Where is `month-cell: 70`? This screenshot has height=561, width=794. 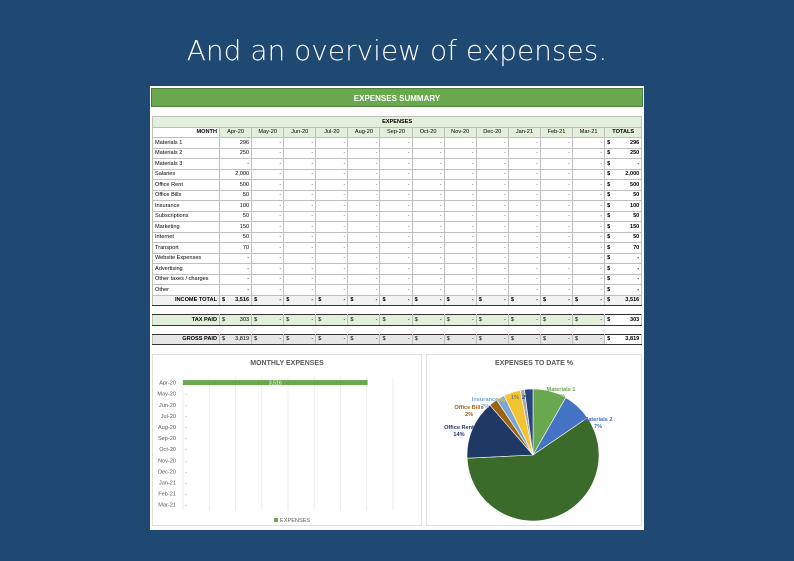
month-cell: 70 is located at coordinates (235, 248).